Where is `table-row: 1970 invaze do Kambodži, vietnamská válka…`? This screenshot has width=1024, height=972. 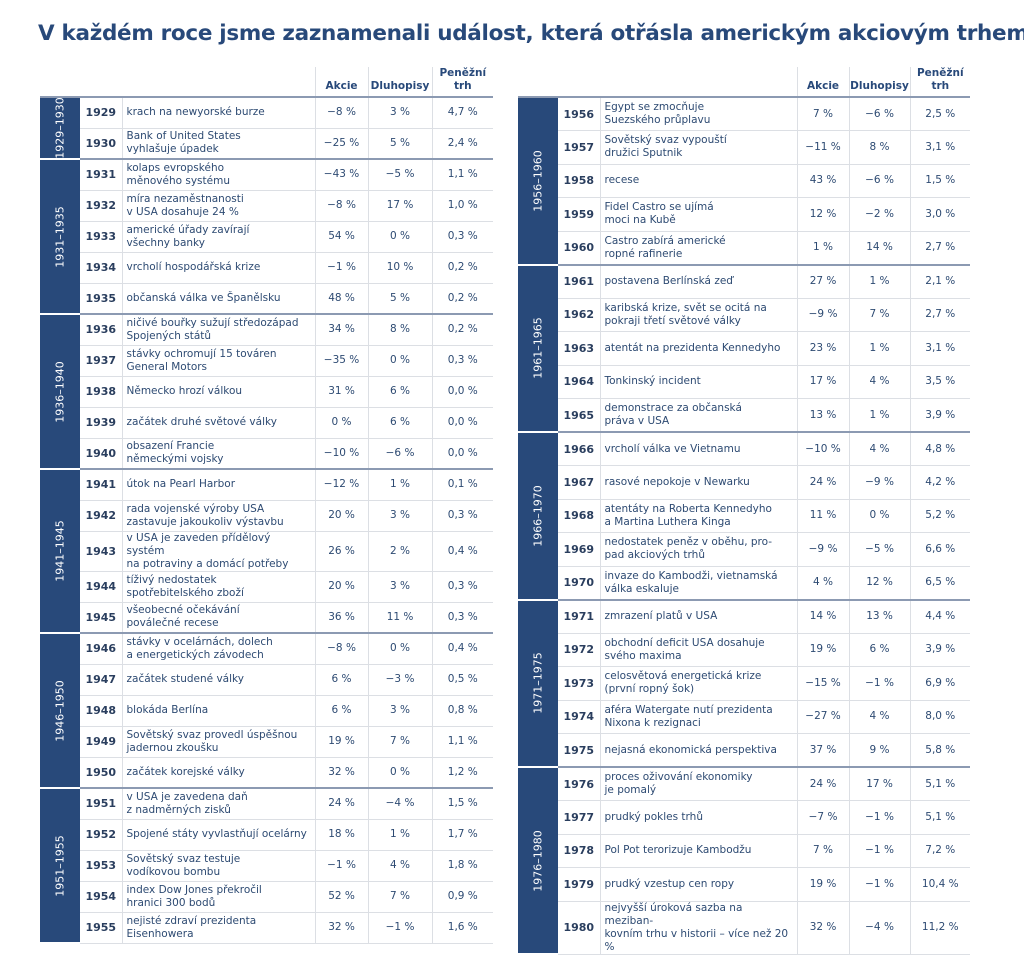
table-row: 1970 invaze do Kambodži, vietnamská válka… is located at coordinates (744, 583).